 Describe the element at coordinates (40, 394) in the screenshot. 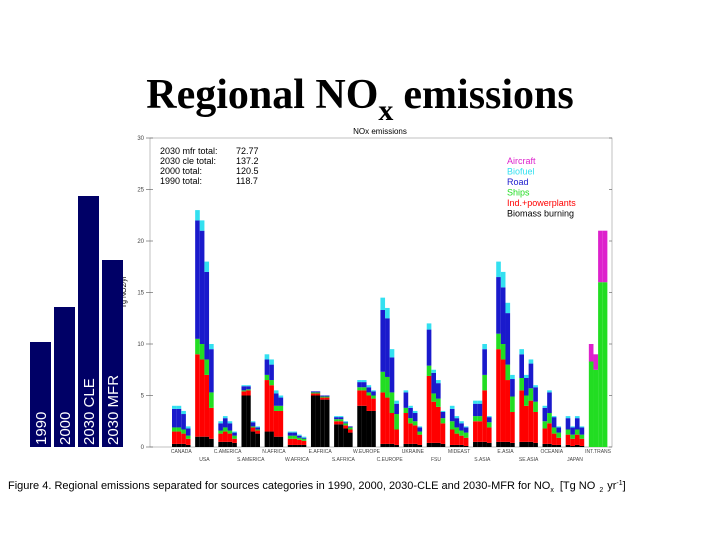

I see `scenario-key-bar` at that location.